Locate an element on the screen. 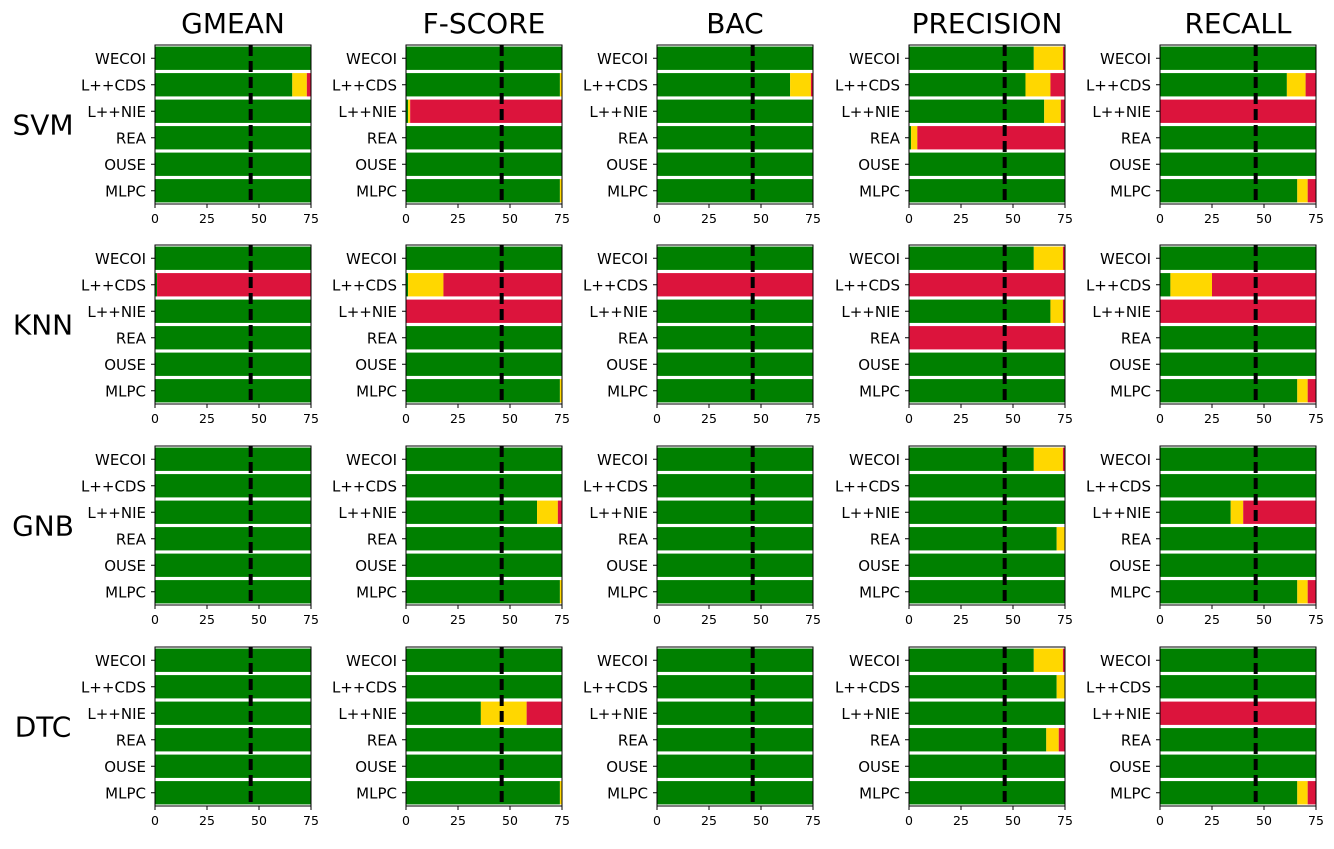  row-label: SVM is located at coordinates (42, 125).